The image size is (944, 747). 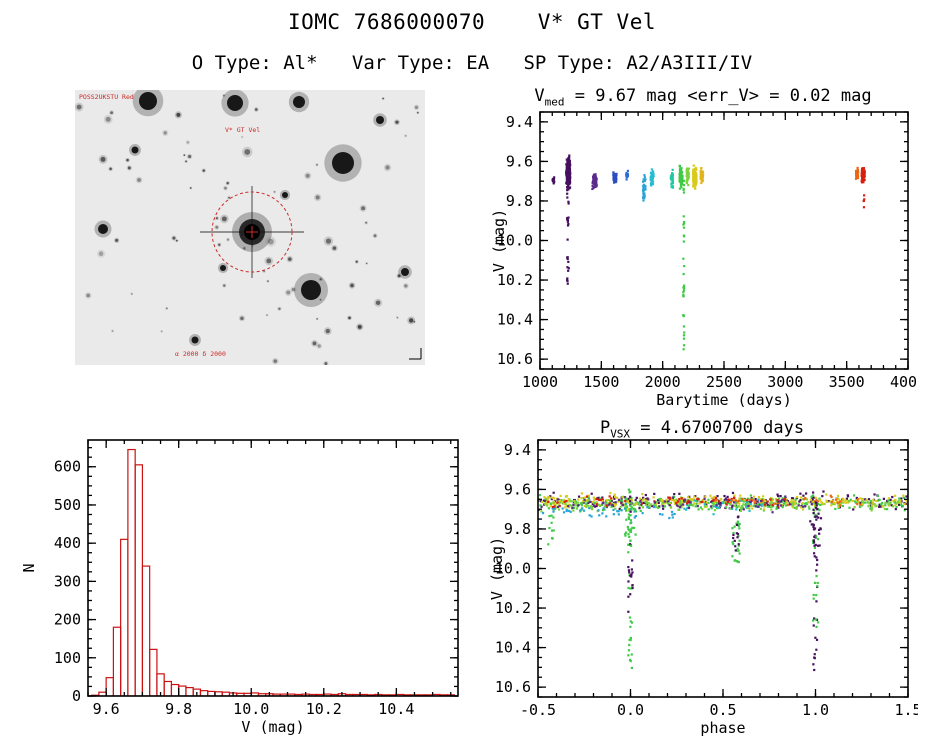 I want to click on x-tick-label: 4000, so click(x=904, y=382).